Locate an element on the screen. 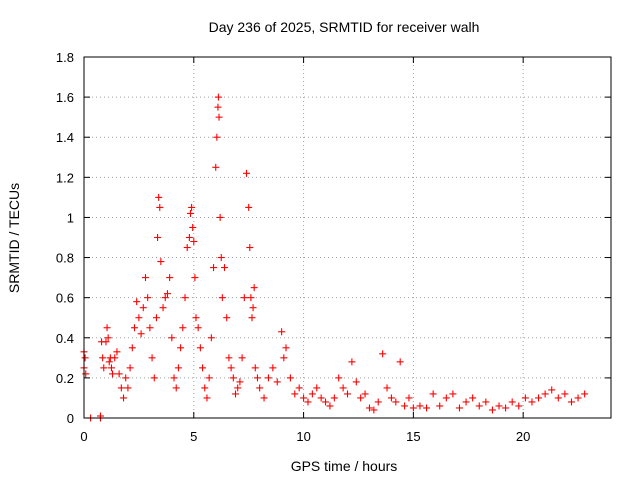  x-tick-label: 20 is located at coordinates (523, 436).